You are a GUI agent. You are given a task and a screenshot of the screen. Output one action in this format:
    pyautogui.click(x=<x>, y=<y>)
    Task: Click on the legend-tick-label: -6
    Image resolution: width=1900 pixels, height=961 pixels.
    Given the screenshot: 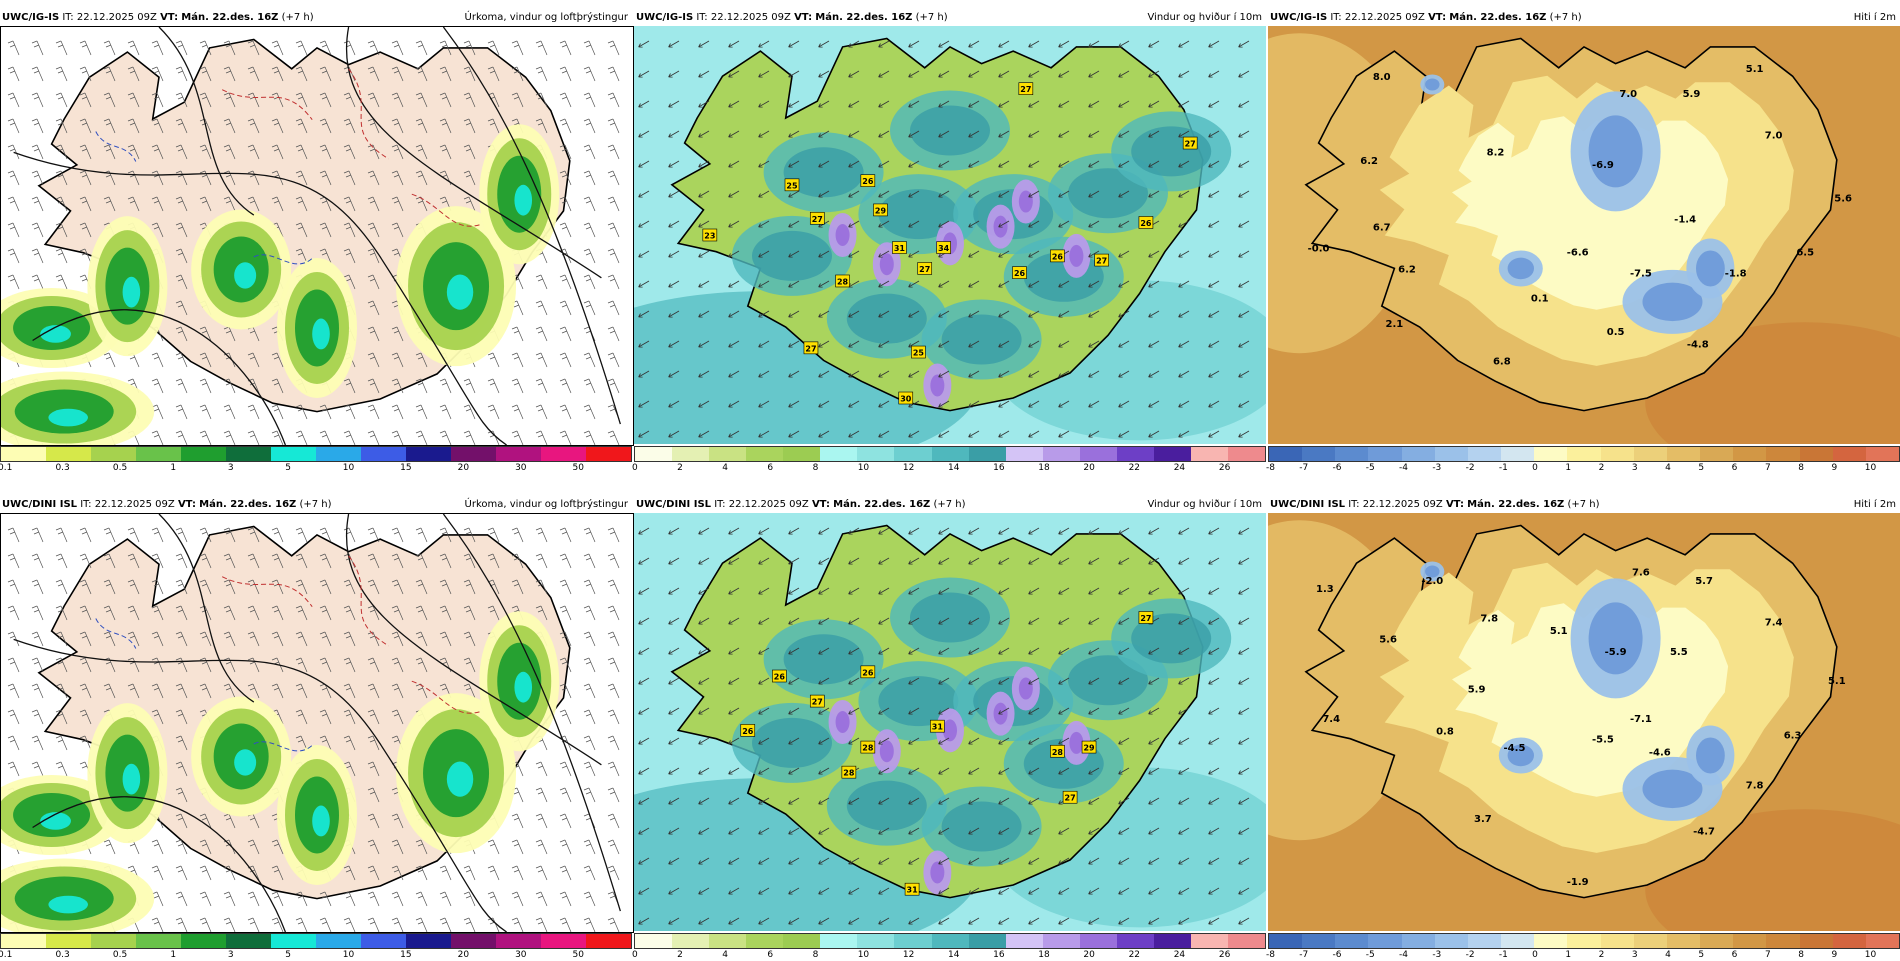 What is the action you would take?
    pyautogui.click(x=1337, y=955)
    